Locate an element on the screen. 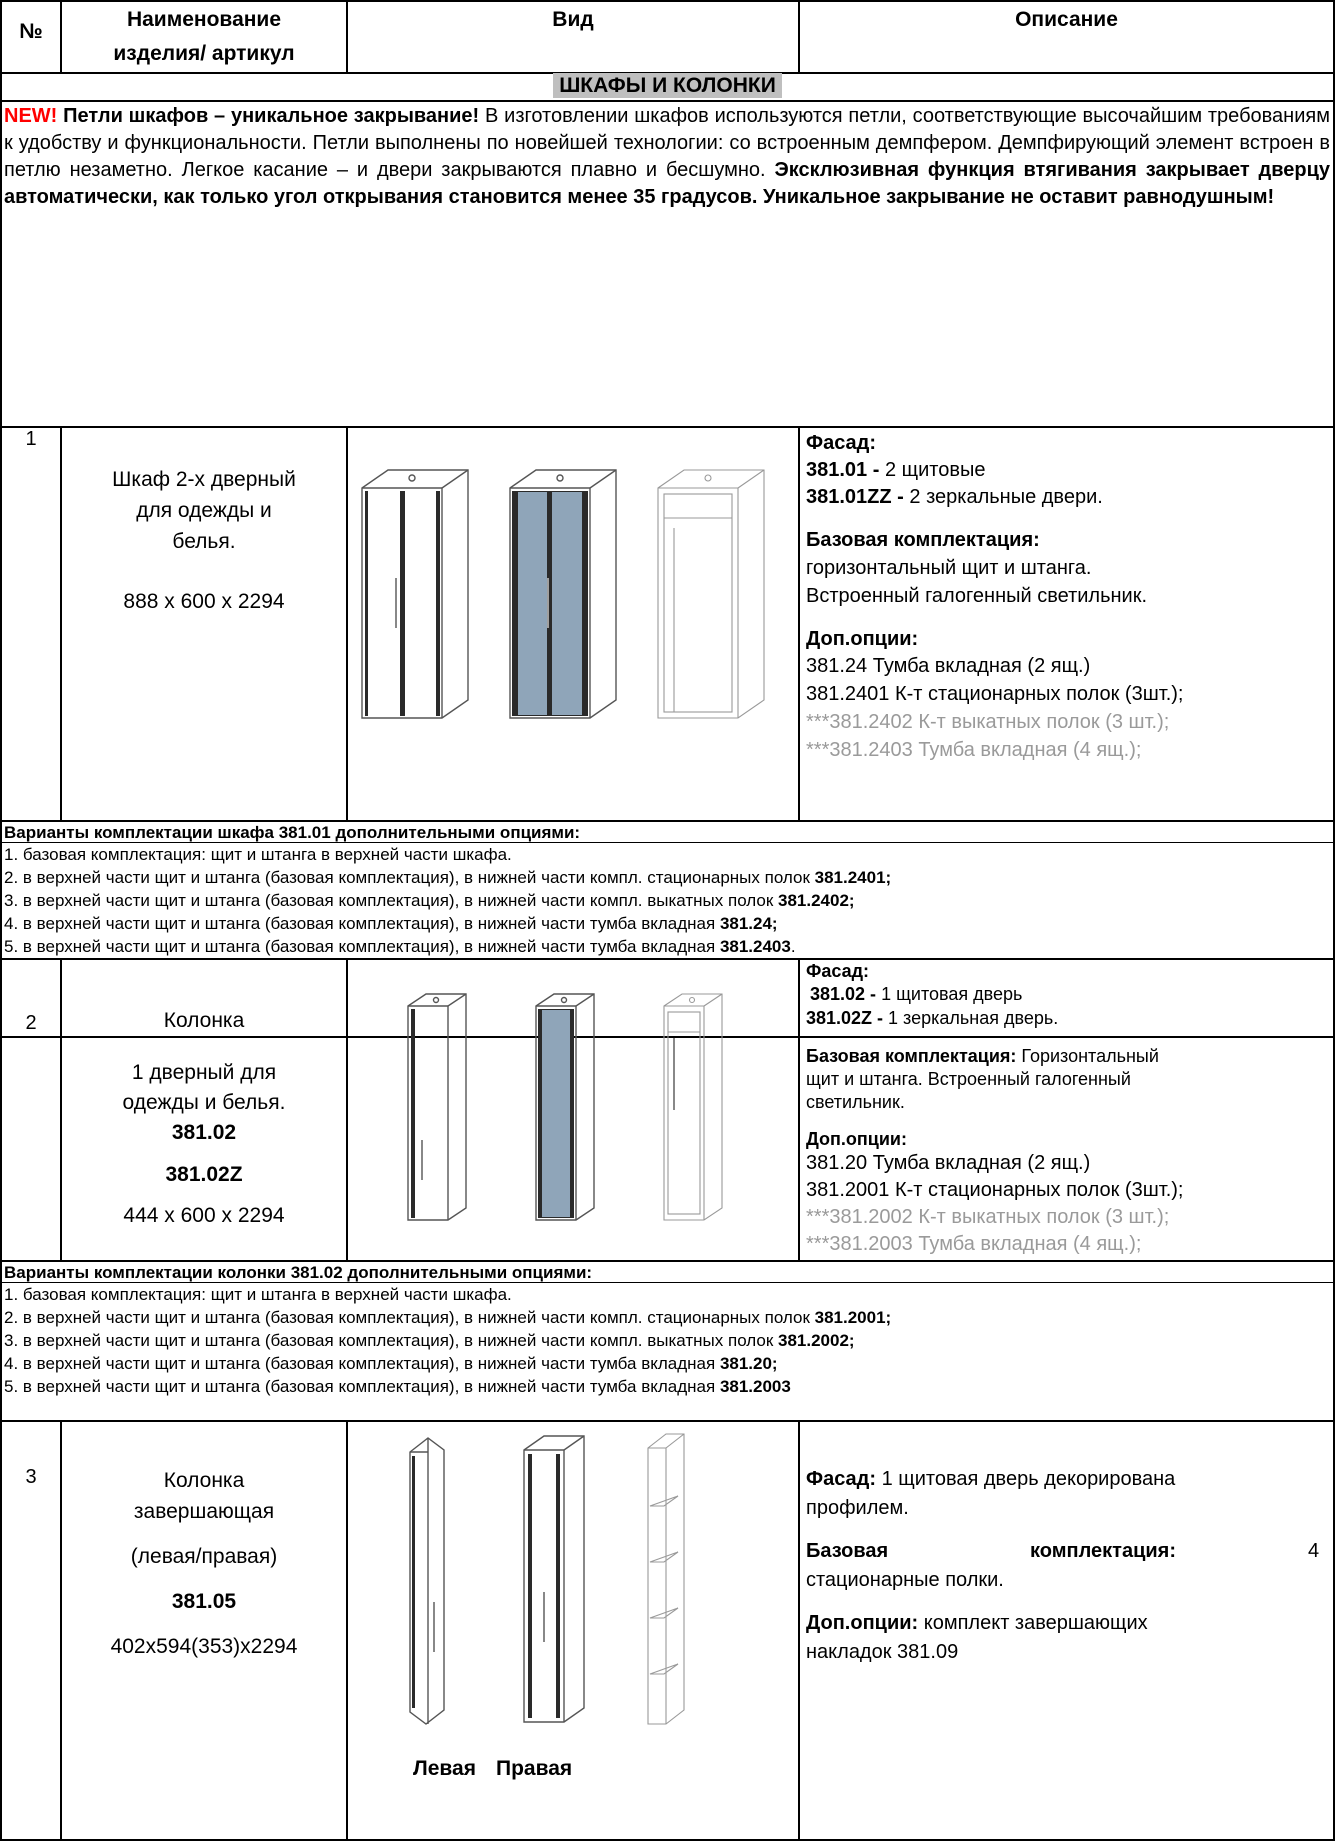  item-2-name-line1: Колонка is located at coordinates (204, 1020).